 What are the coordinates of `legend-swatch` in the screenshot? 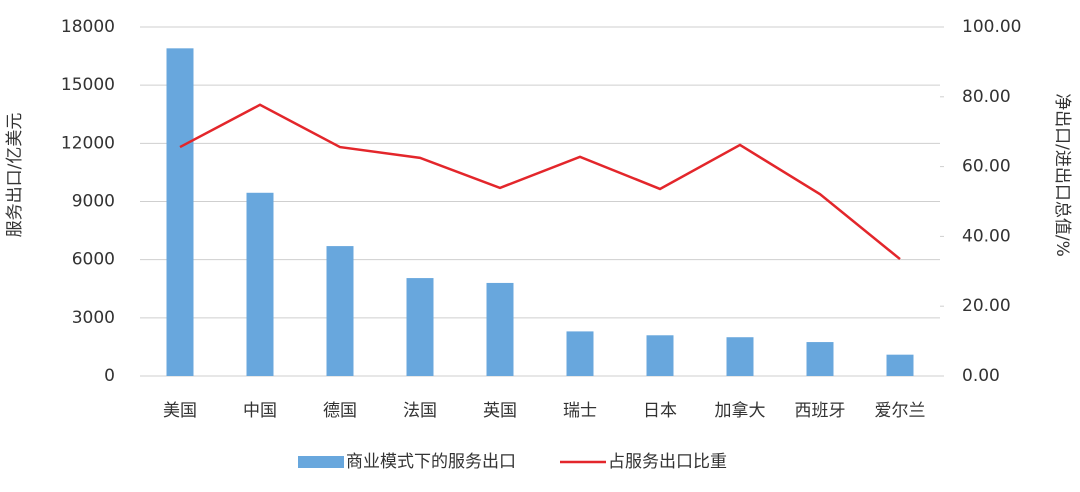 It's located at (321, 462).